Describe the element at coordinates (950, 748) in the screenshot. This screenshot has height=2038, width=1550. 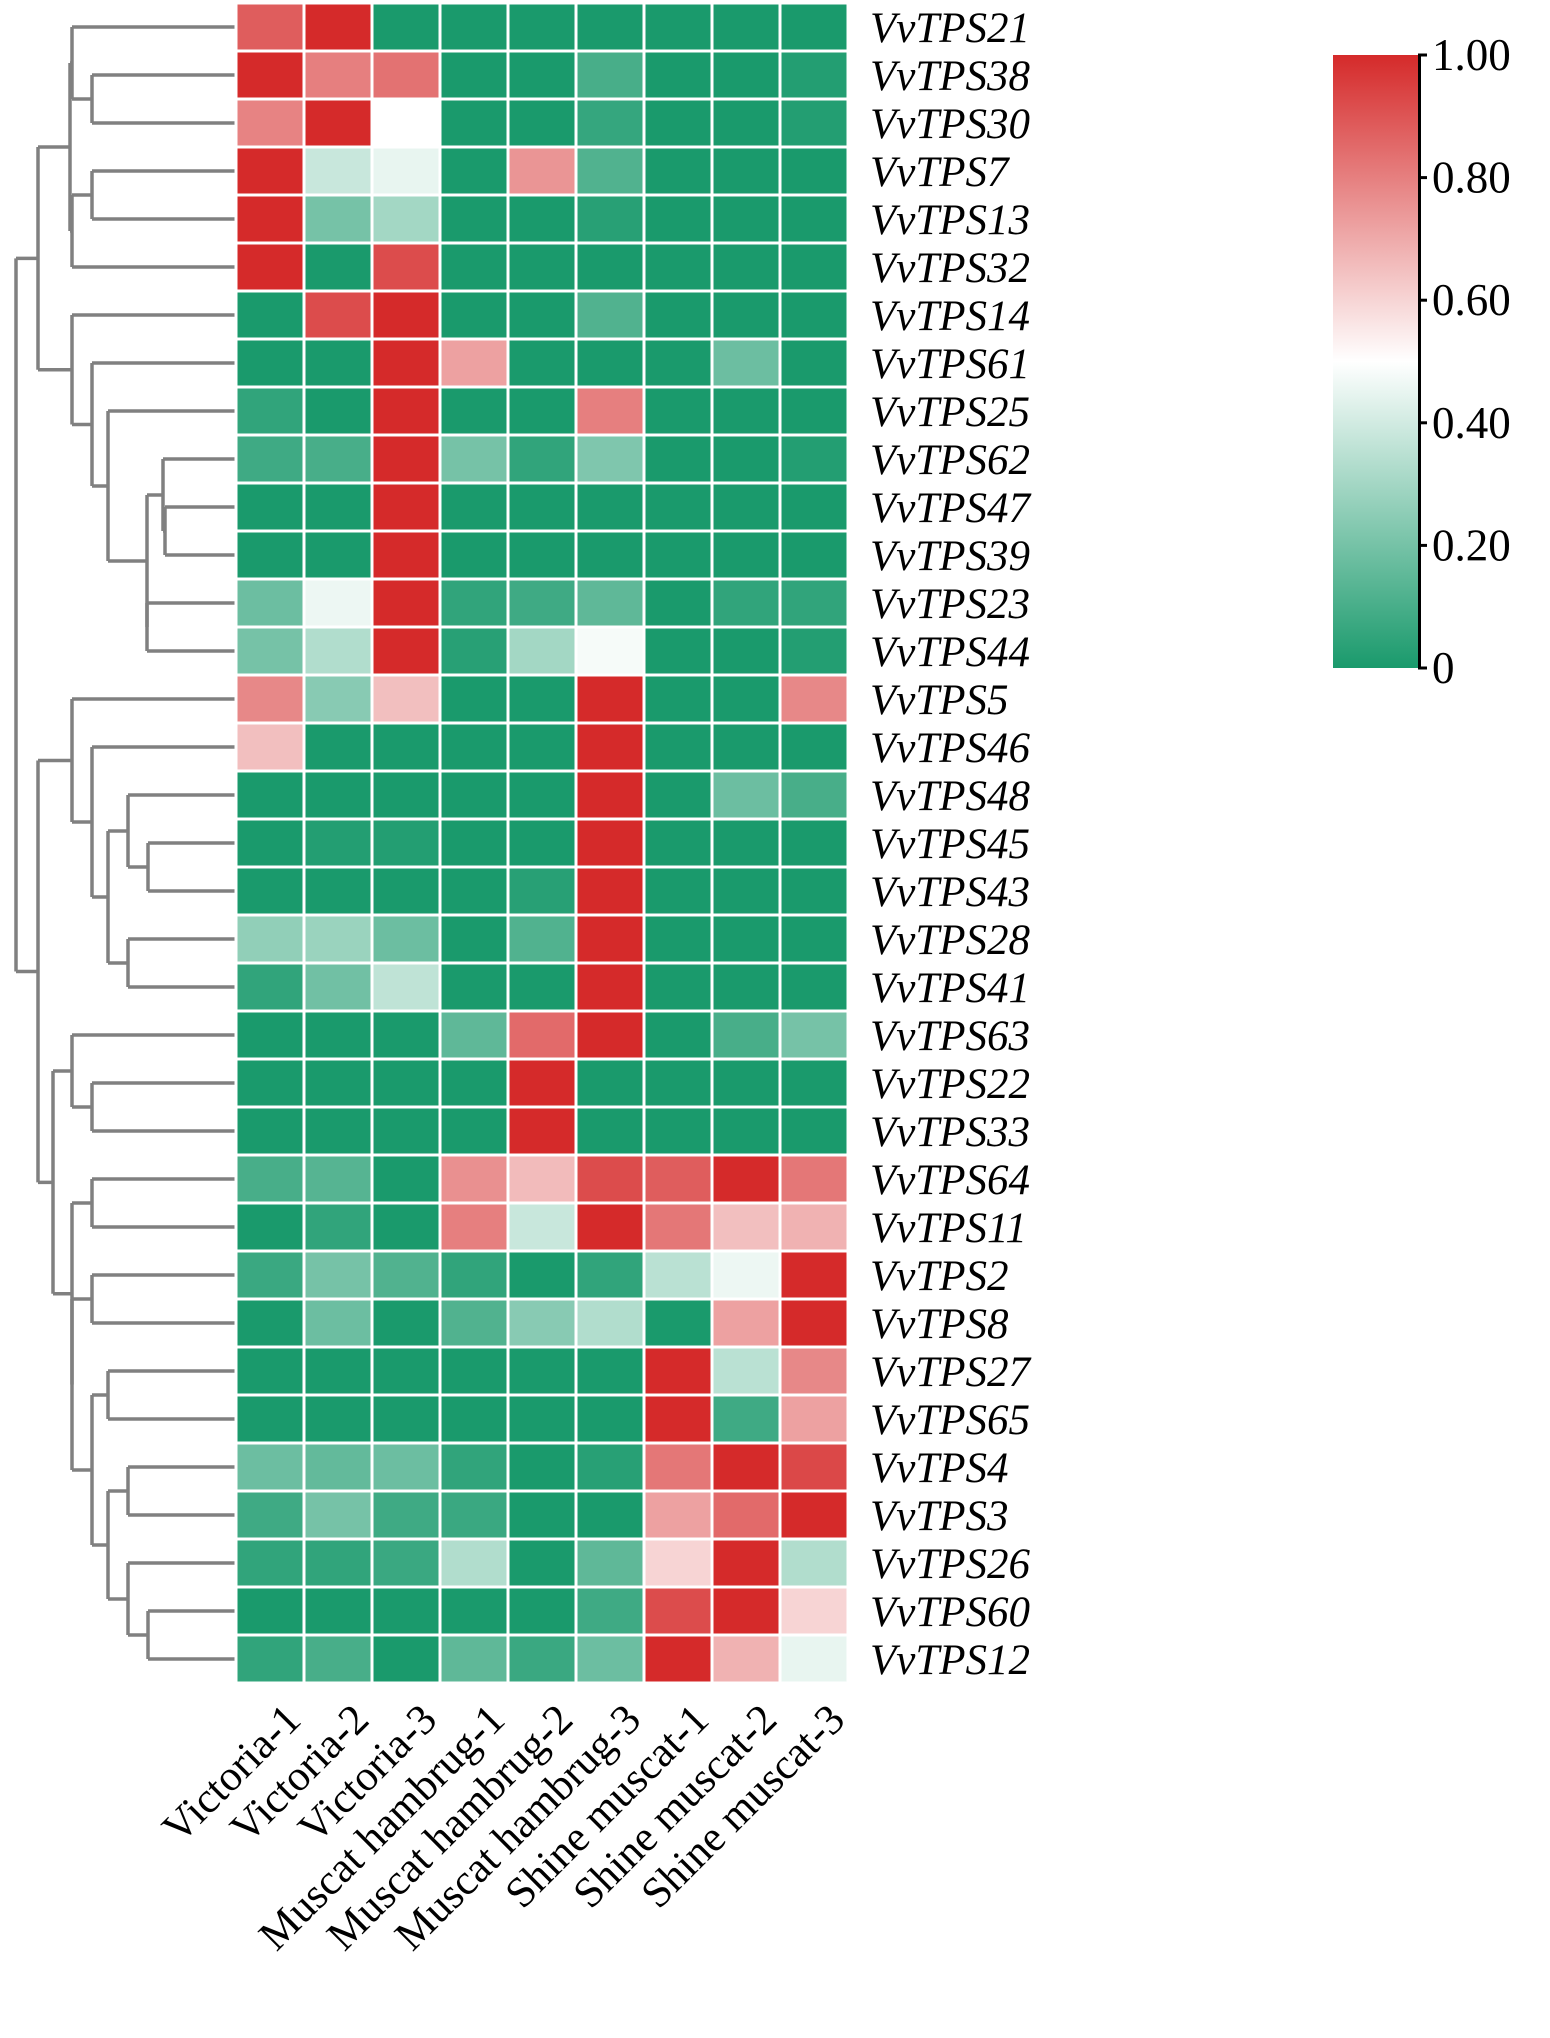
I see `row-label: VvTPS46` at that location.